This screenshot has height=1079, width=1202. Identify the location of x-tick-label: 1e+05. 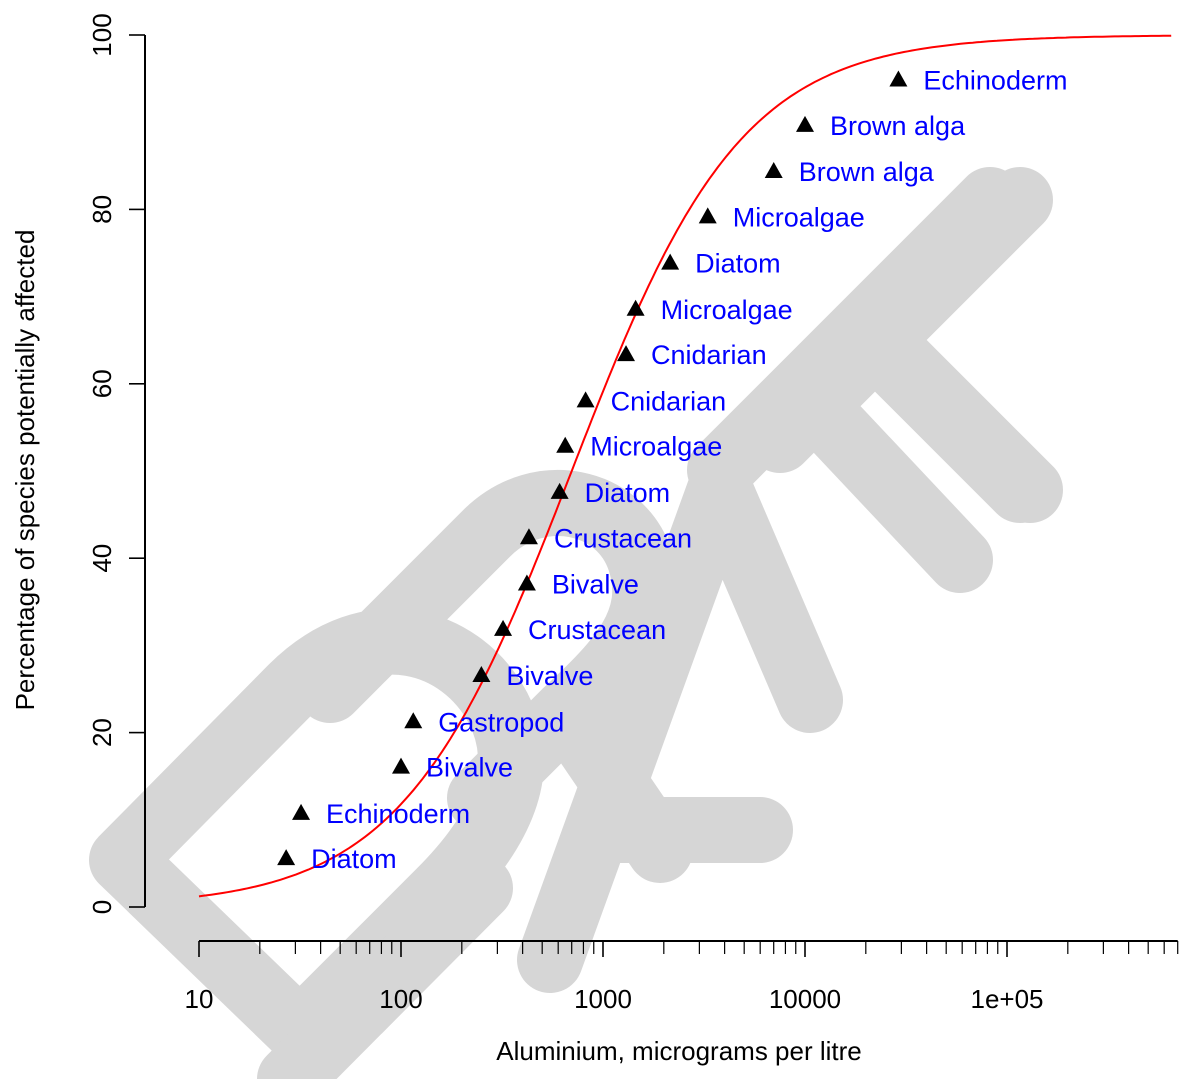
(1006, 999).